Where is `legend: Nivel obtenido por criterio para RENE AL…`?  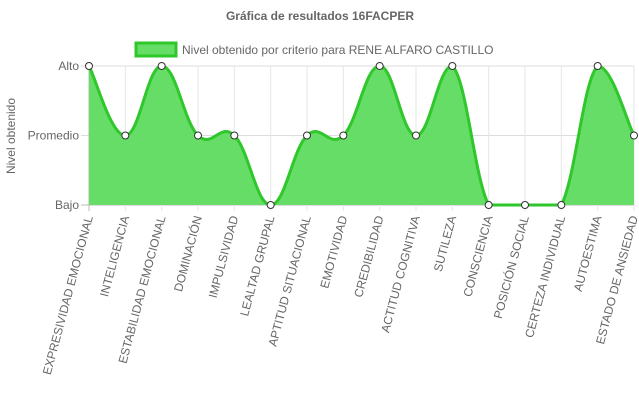
legend: Nivel obtenido por criterio para RENE AL… is located at coordinates (313, 49).